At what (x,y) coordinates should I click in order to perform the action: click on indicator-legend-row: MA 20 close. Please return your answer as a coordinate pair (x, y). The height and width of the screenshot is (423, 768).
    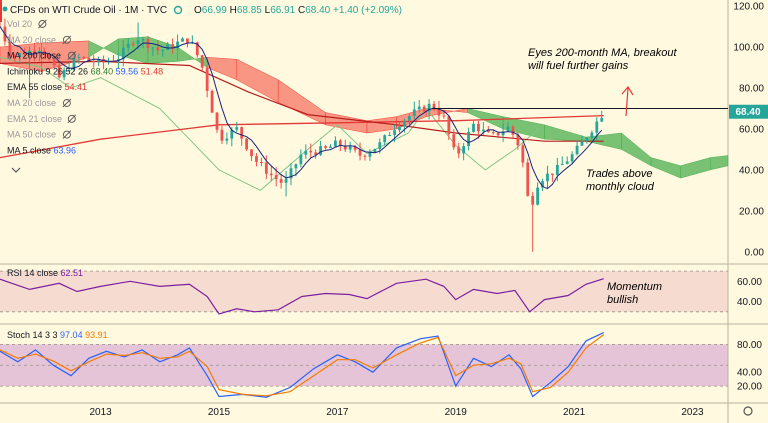
    Looking at the image, I should click on (39, 40).